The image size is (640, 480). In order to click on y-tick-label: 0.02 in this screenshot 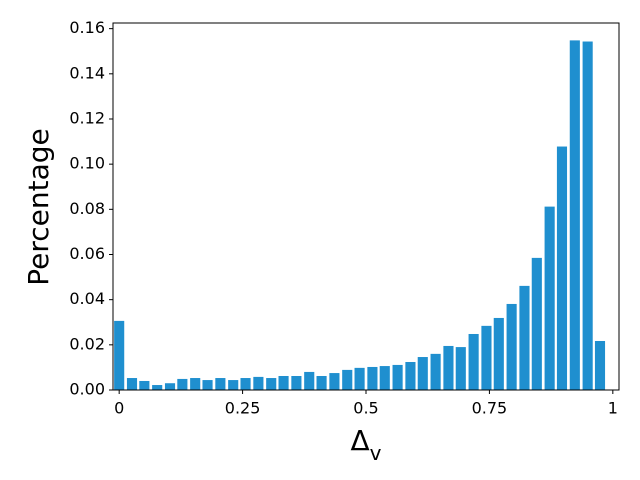, I will do `click(87, 343)`.